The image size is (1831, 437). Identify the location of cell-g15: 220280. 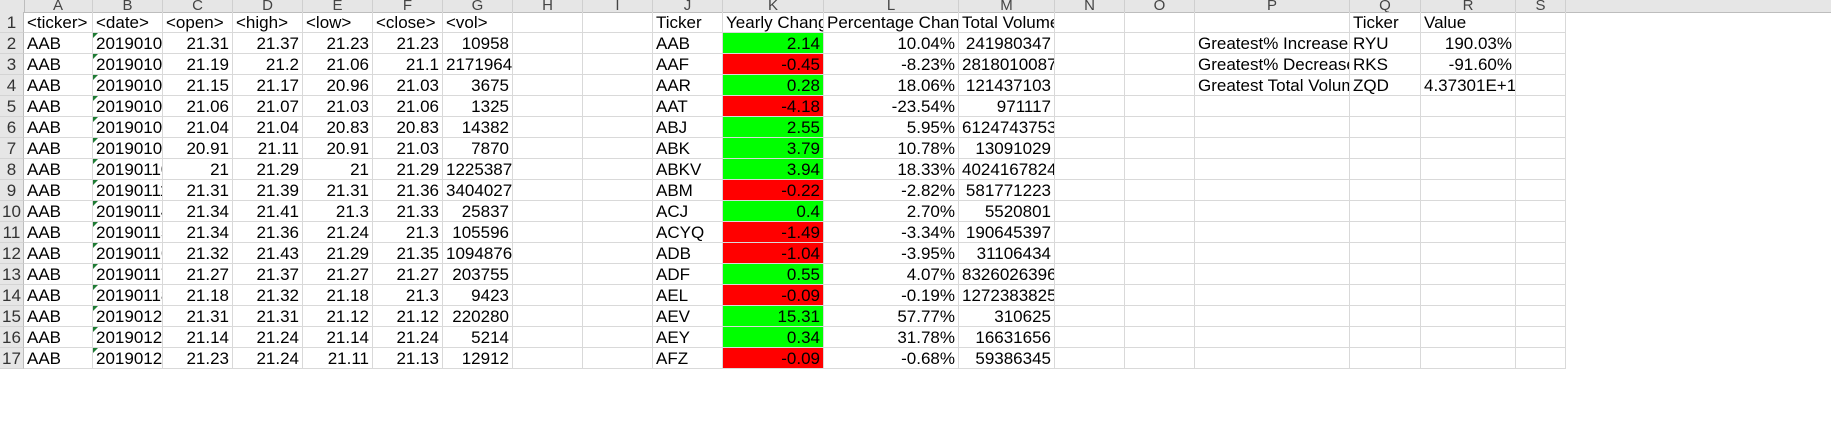
(478, 316).